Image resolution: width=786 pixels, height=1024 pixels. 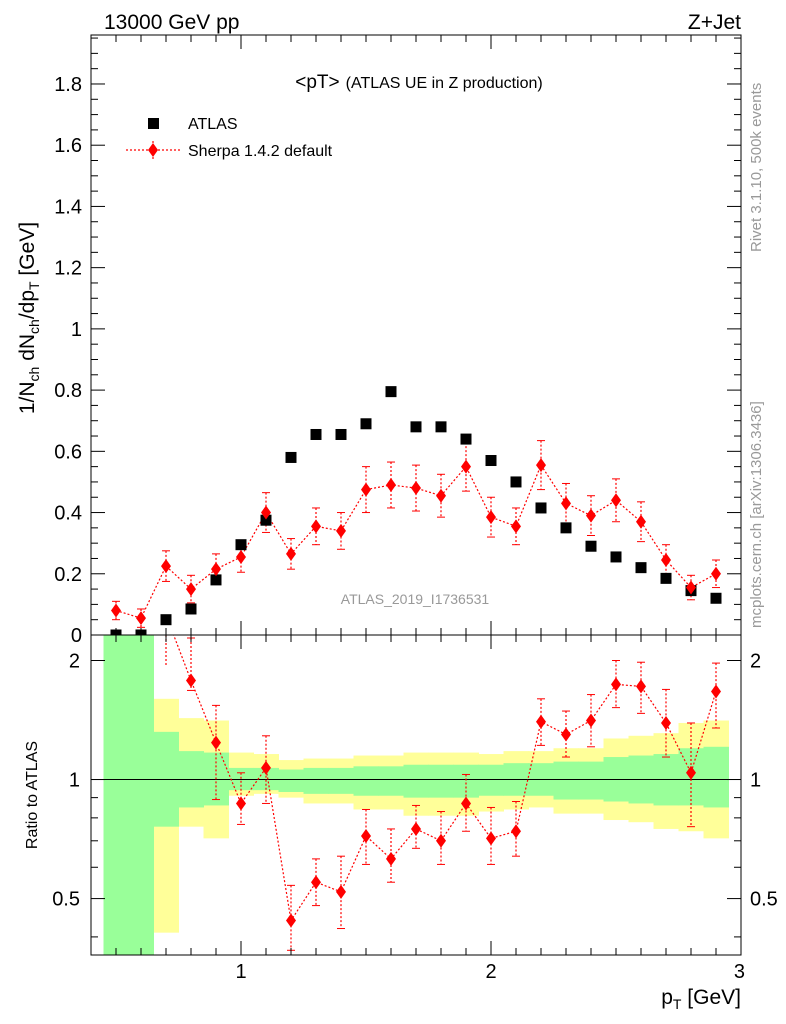 I want to click on legend-sherpa-label: Sherpa 1.4.2 default, so click(x=260, y=151).